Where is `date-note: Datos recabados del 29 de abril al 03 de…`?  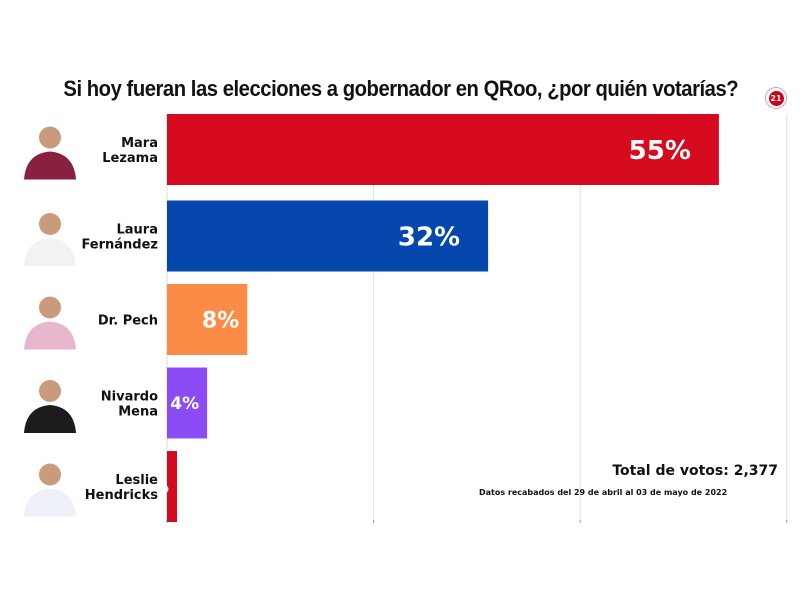 date-note: Datos recabados del 29 de abril al 03 de… is located at coordinates (603, 492).